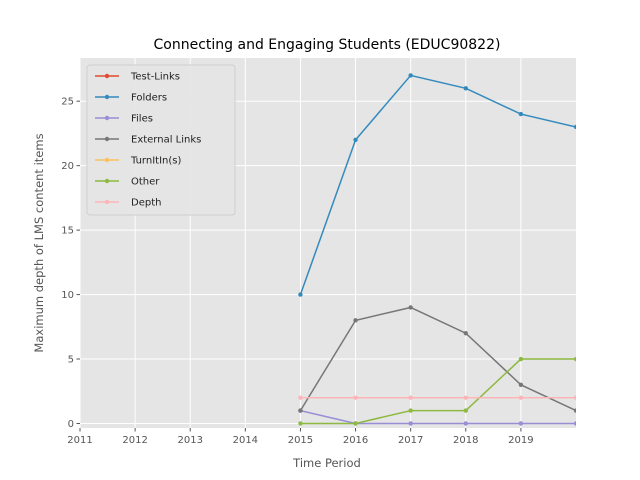 This screenshot has width=640, height=480. I want to click on x-tick-label: 2013, so click(189, 440).